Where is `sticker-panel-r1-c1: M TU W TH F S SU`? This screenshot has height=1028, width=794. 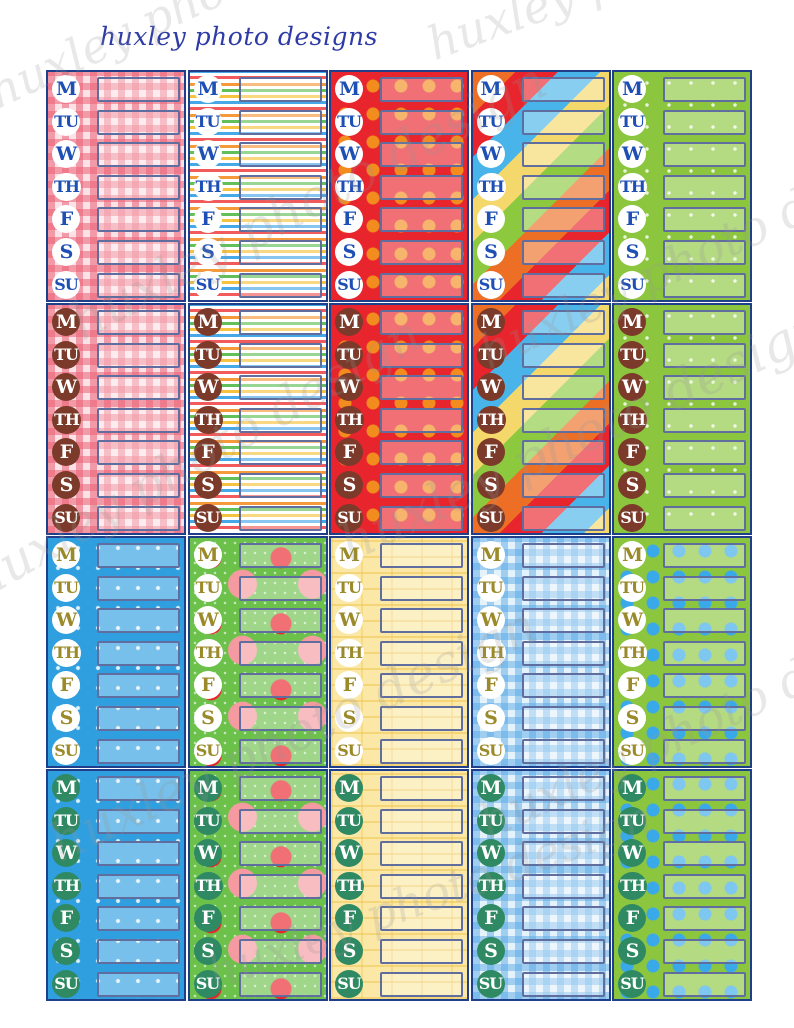 sticker-panel-r1-c1: M TU W TH F S SU is located at coordinates (116, 186).